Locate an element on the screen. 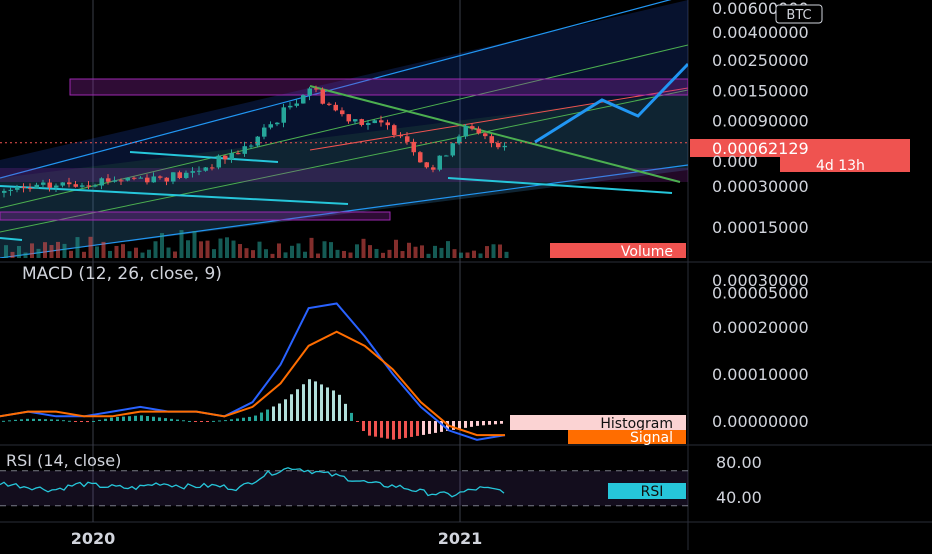  currency-badge-box is located at coordinates (799, 14).